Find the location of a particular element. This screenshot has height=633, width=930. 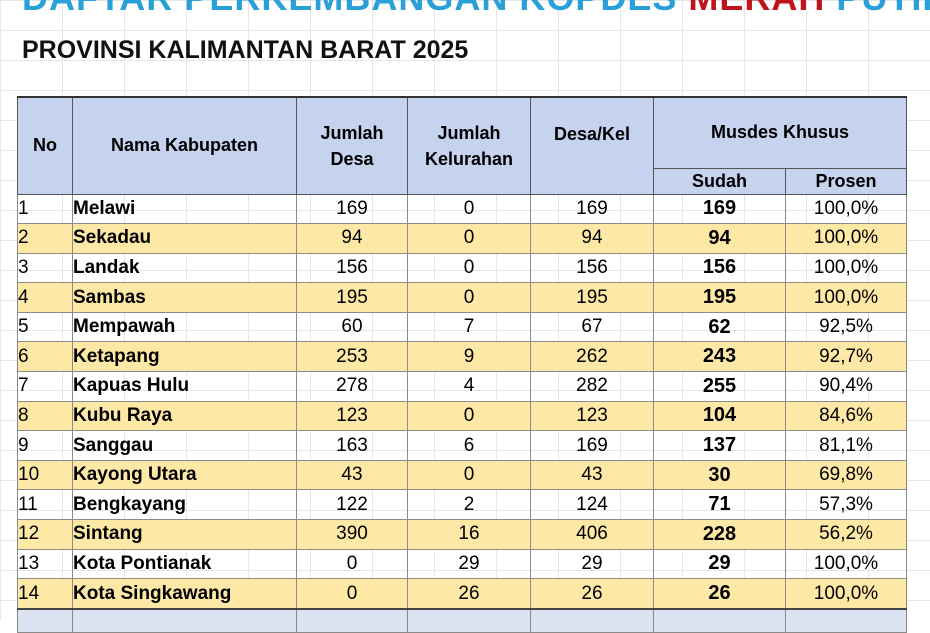

table-row: 10 Kayong Utara 43 0 43 30 69,8% is located at coordinates (462, 475).